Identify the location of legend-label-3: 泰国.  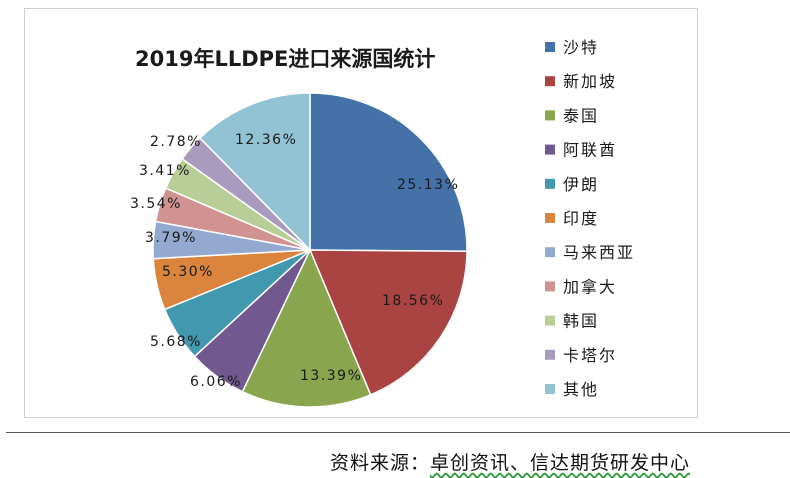
(581, 115).